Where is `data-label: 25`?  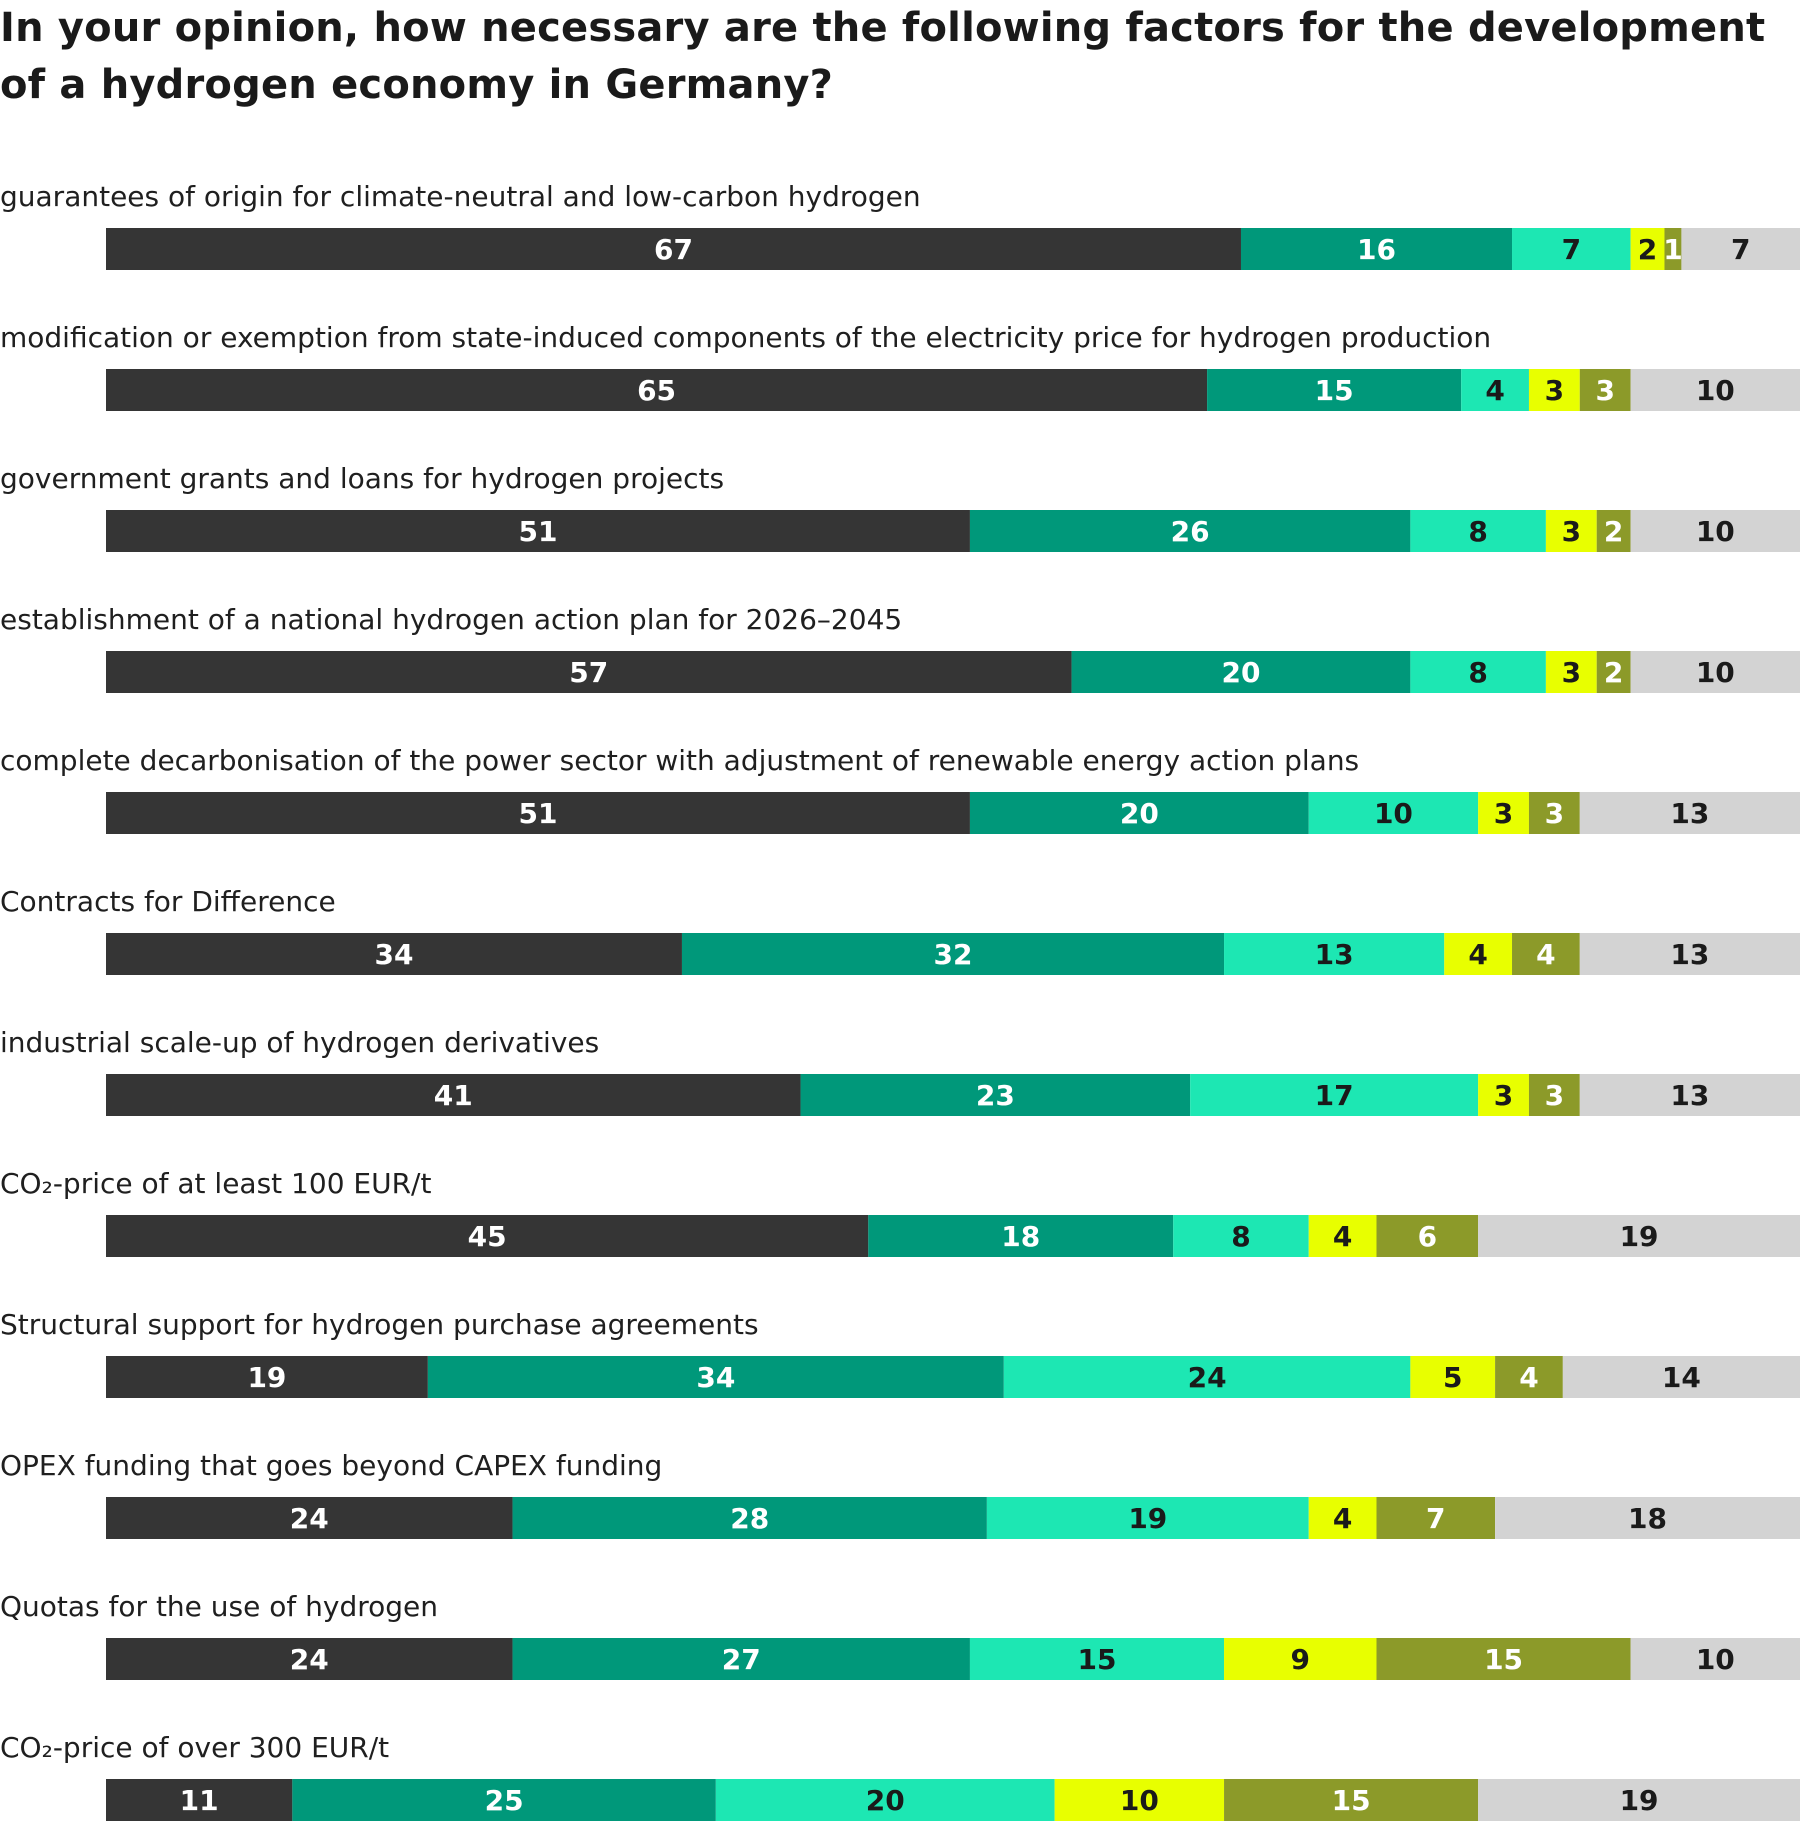 data-label: 25 is located at coordinates (504, 1800).